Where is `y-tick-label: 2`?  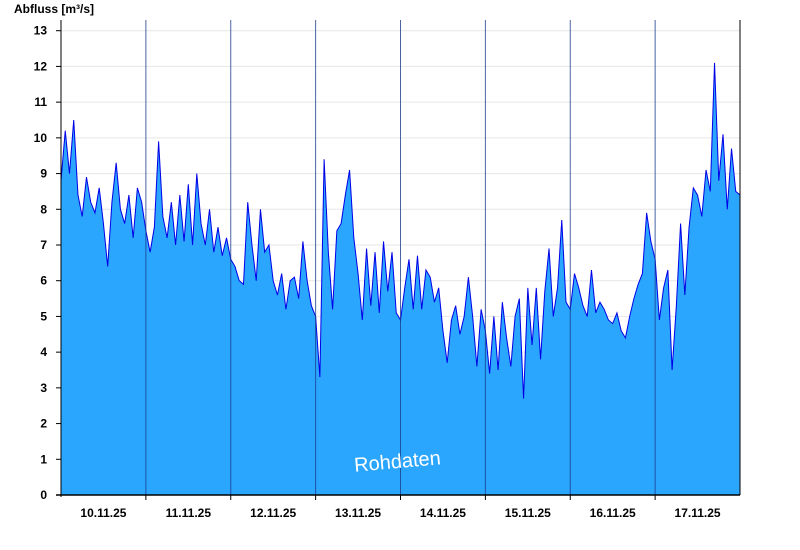
y-tick-label: 2 is located at coordinates (43, 424).